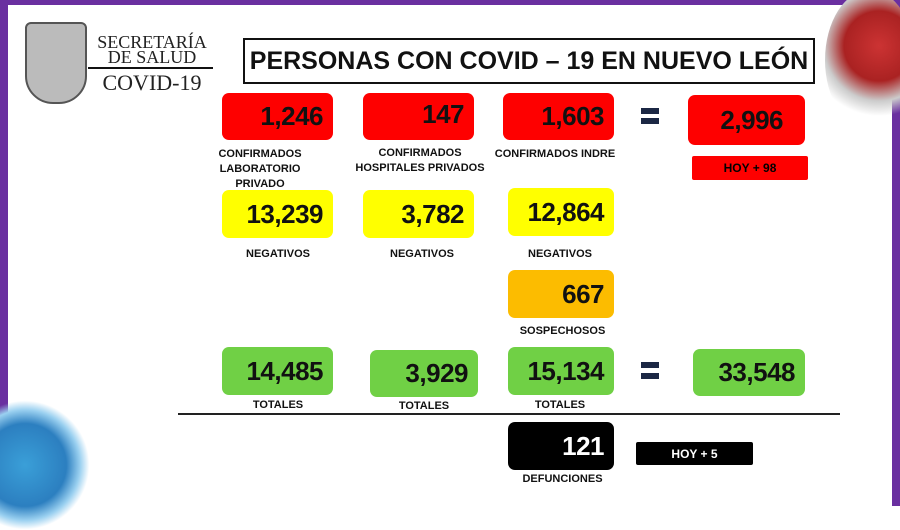  Describe the element at coordinates (424, 373) in the screenshot. I see `total-private-hospitals-value: 3,929` at that location.